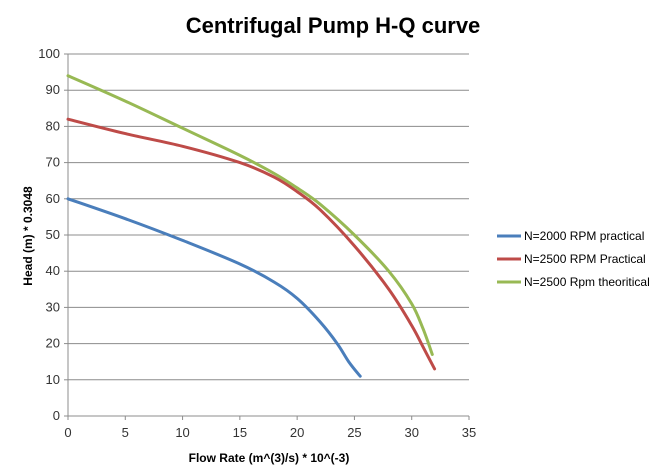 This screenshot has height=476, width=667. What do you see at coordinates (587, 282) in the screenshot?
I see `legend-label-3: N=2500 Rpm theoritical` at bounding box center [587, 282].